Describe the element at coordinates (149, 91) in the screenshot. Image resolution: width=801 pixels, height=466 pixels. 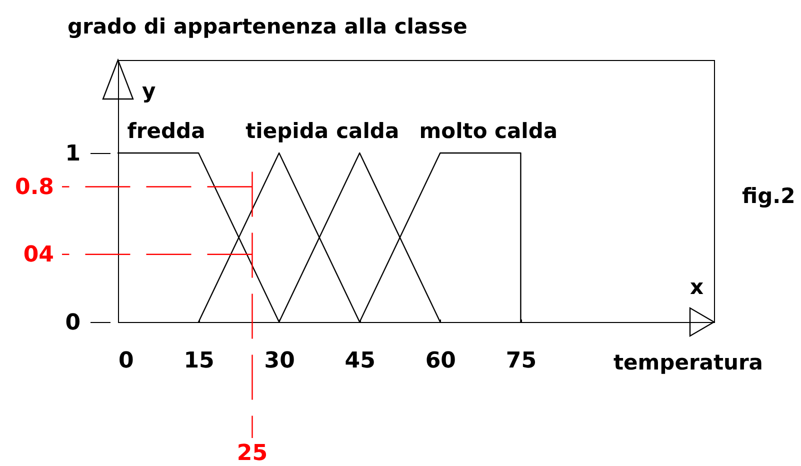
I see `annotation: y` at that location.